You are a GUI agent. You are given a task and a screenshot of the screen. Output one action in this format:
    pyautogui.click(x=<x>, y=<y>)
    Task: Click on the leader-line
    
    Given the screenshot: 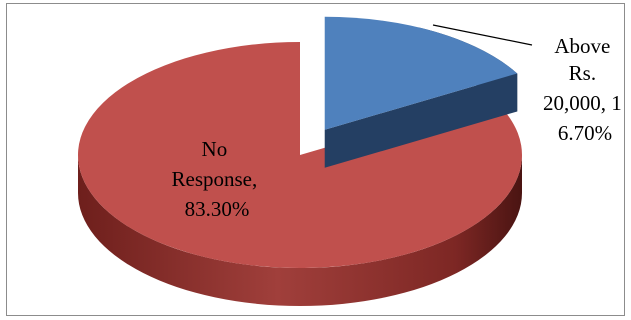 What is the action you would take?
    pyautogui.click(x=482, y=35)
    